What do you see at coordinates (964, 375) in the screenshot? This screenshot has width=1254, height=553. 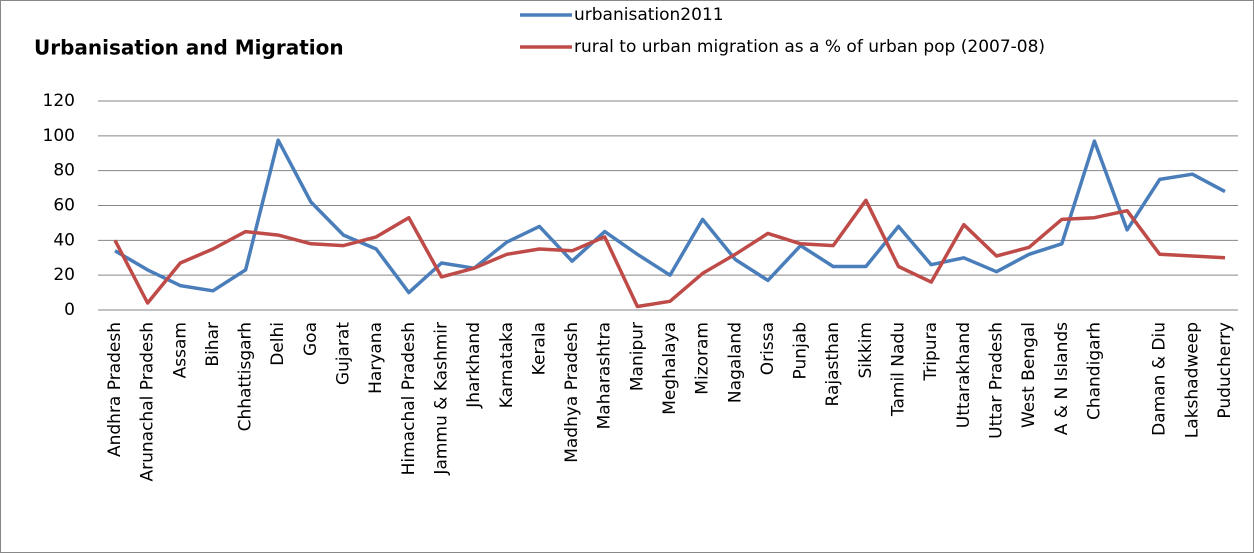 I see `x-tick-label: Uttarakhand` at bounding box center [964, 375].